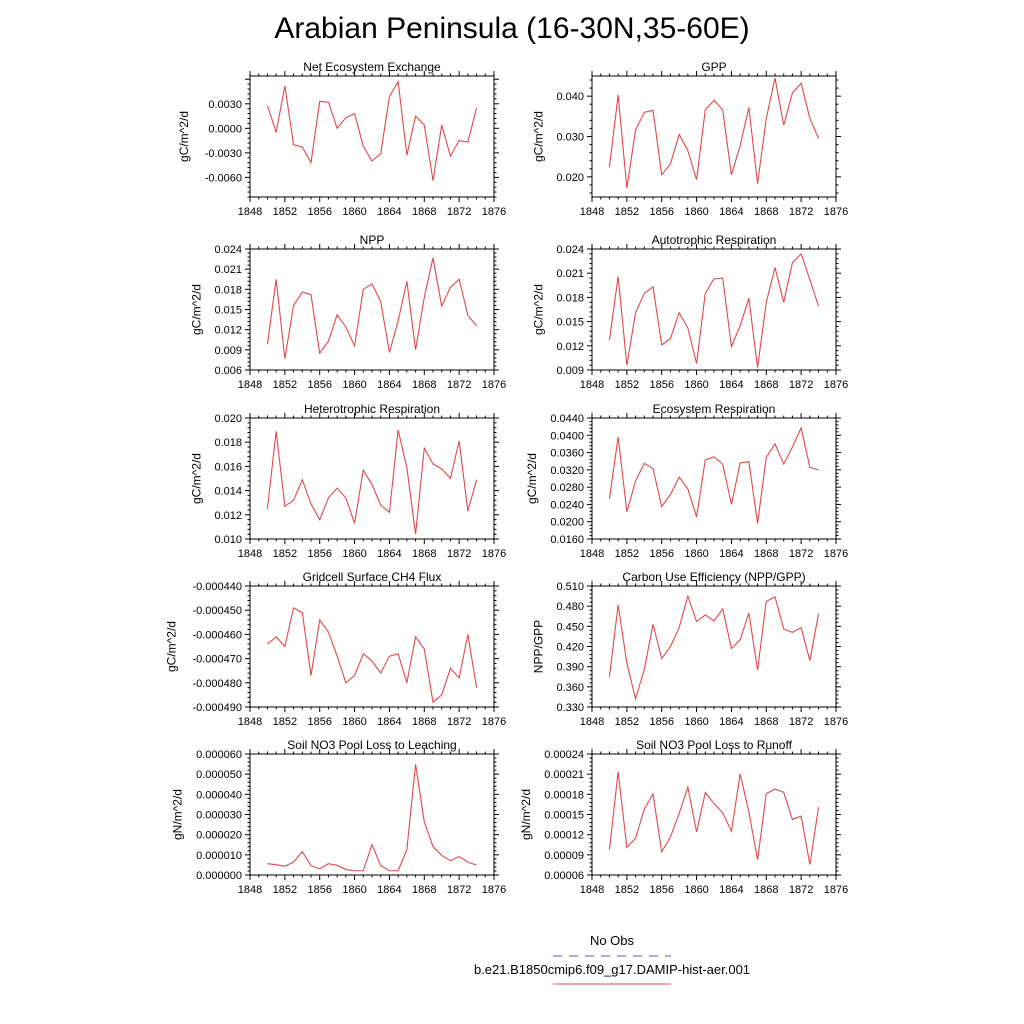 The image size is (1024, 1024). I want to click on carbon-use-efficiency-npp-gpp-ytick-label: 0.480, so click(570, 607).